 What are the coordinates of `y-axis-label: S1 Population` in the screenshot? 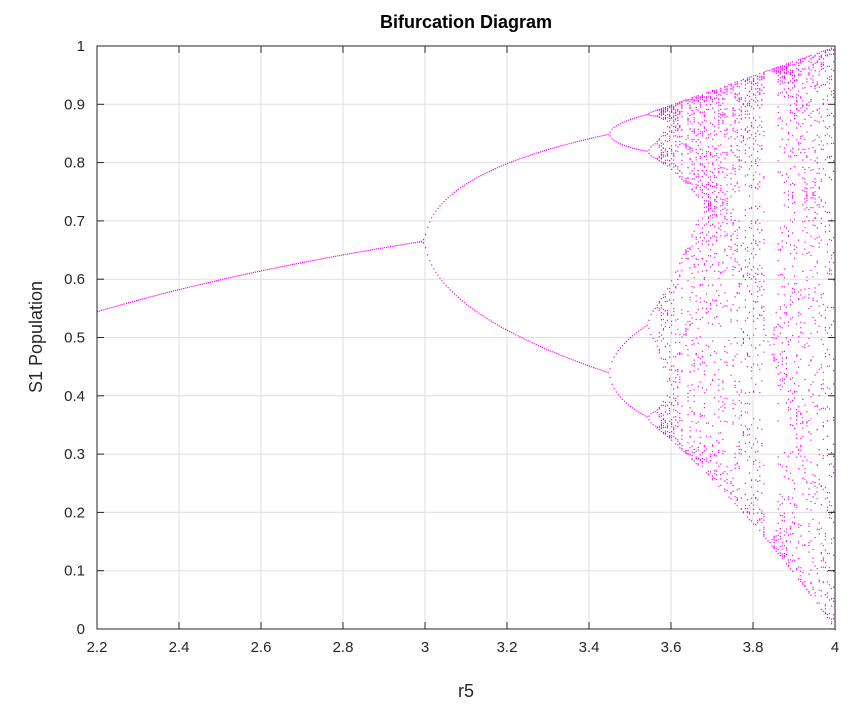 It's located at (36, 337).